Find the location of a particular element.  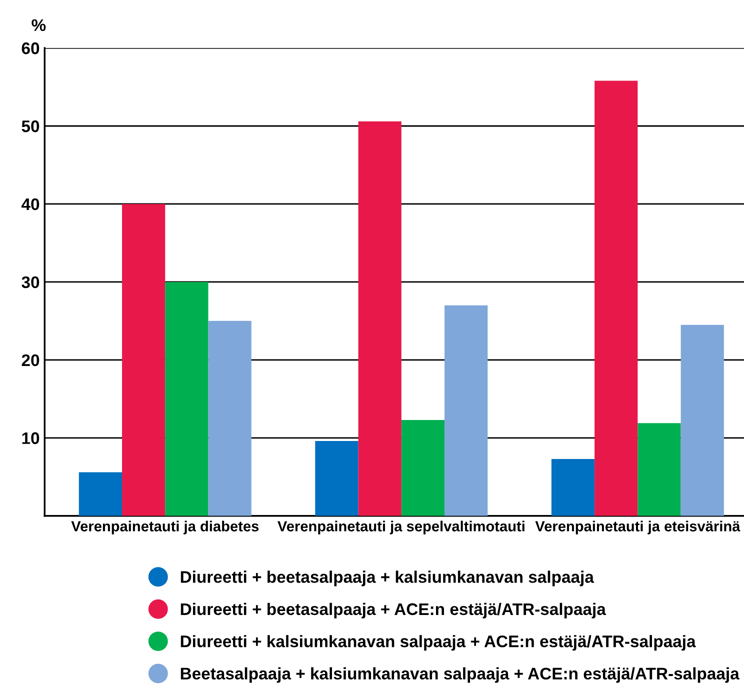

x-tick-label: Verenpainetauti ja diabetes is located at coordinates (165, 527).